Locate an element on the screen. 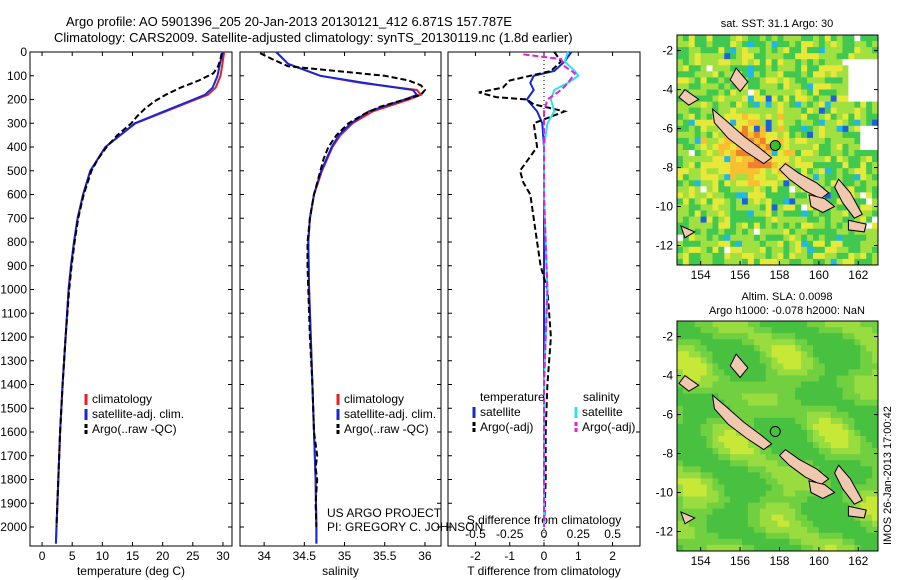  sst_map-frame is located at coordinates (777, 150).